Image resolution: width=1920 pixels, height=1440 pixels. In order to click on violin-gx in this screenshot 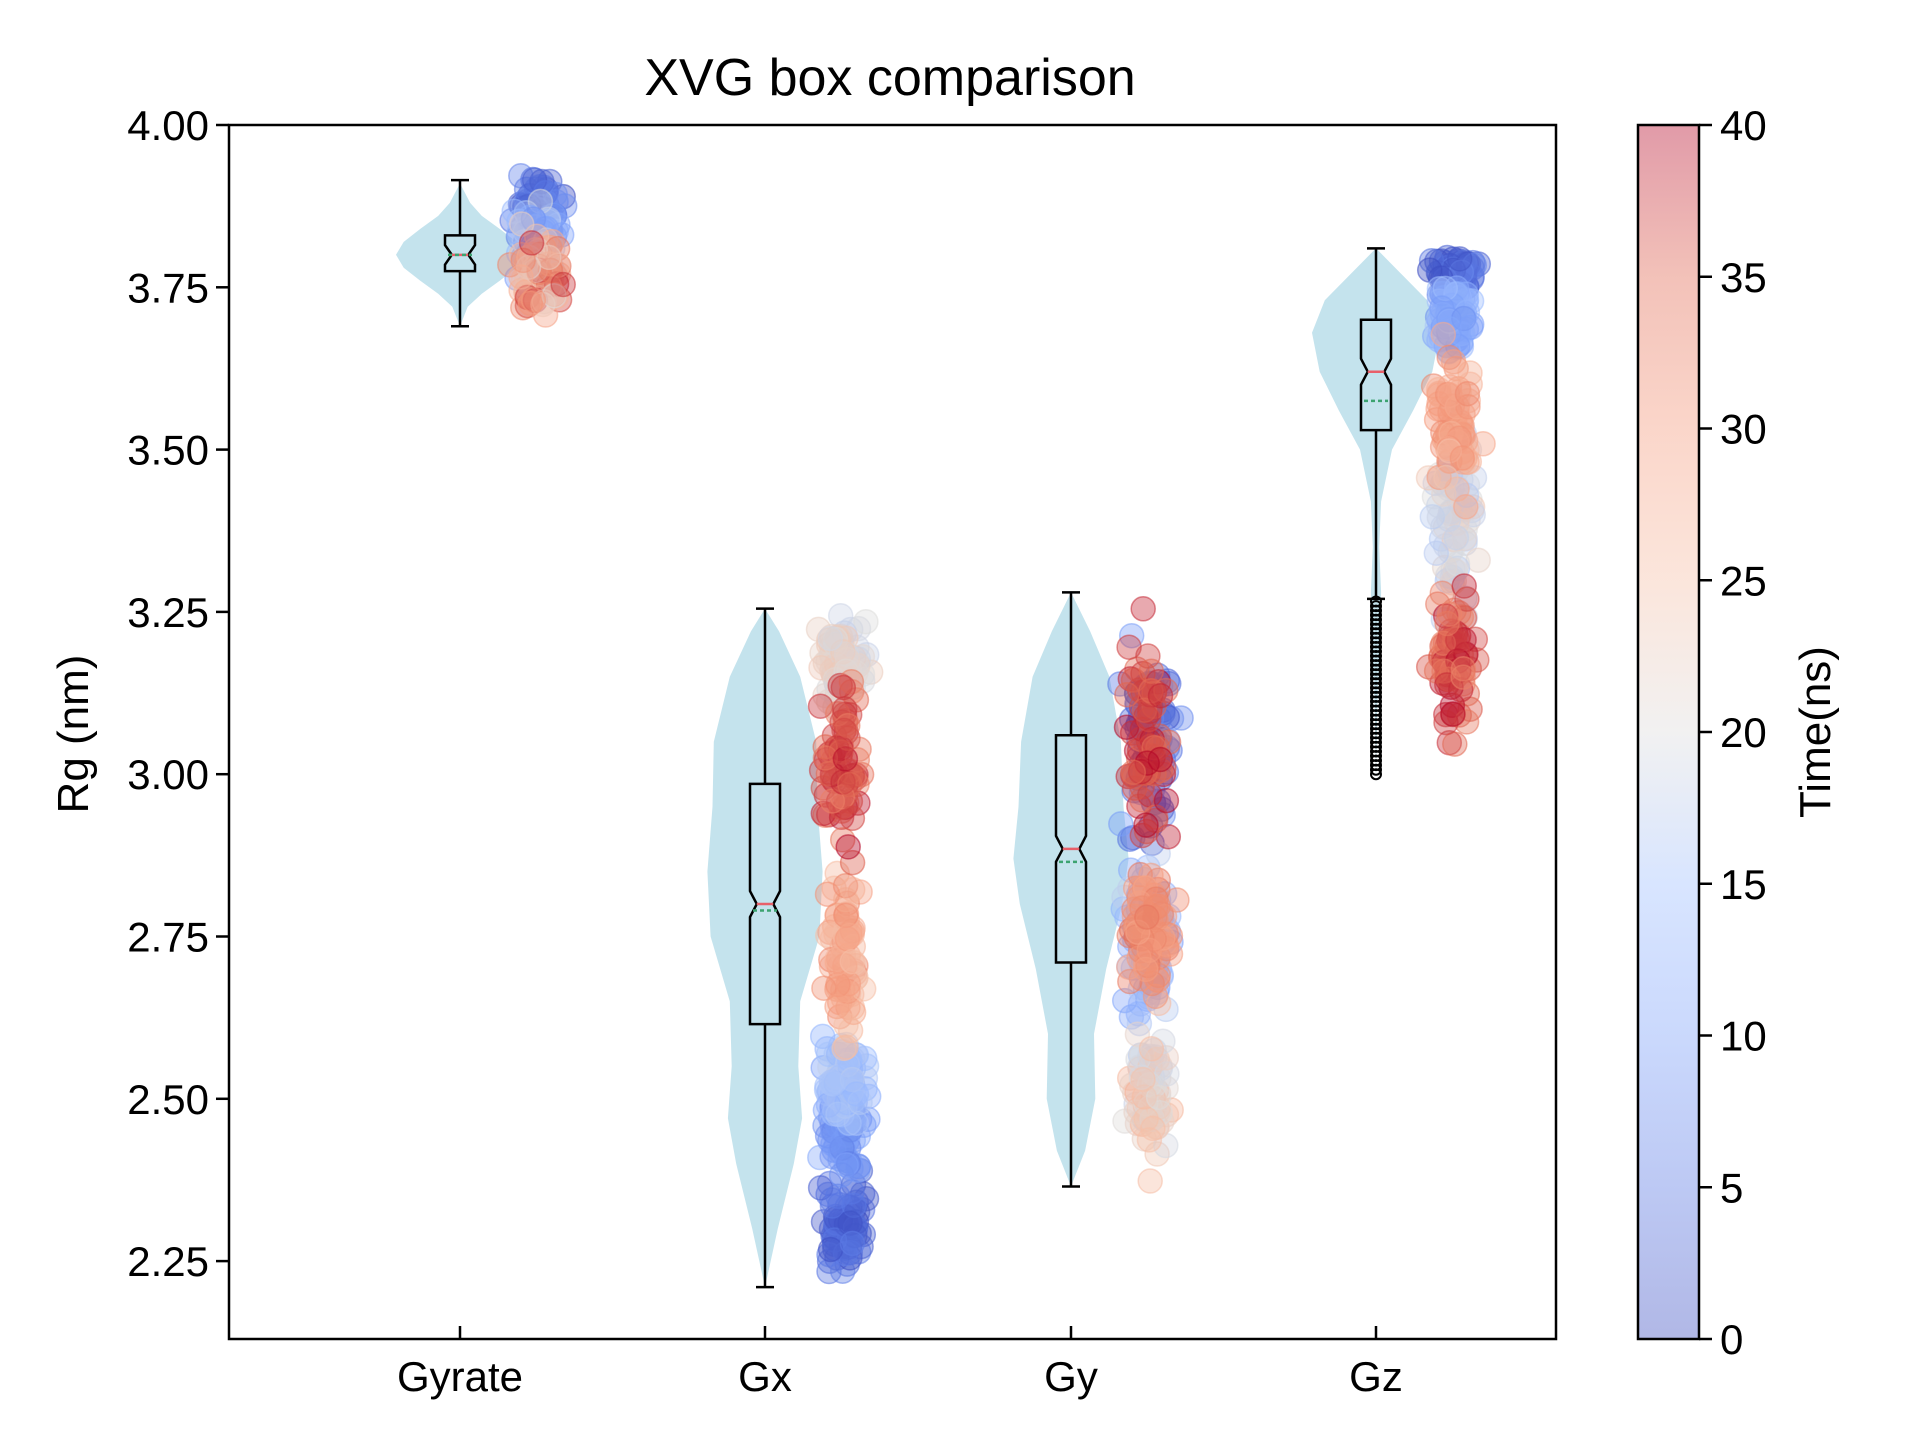, I will do `click(765, 948)`.